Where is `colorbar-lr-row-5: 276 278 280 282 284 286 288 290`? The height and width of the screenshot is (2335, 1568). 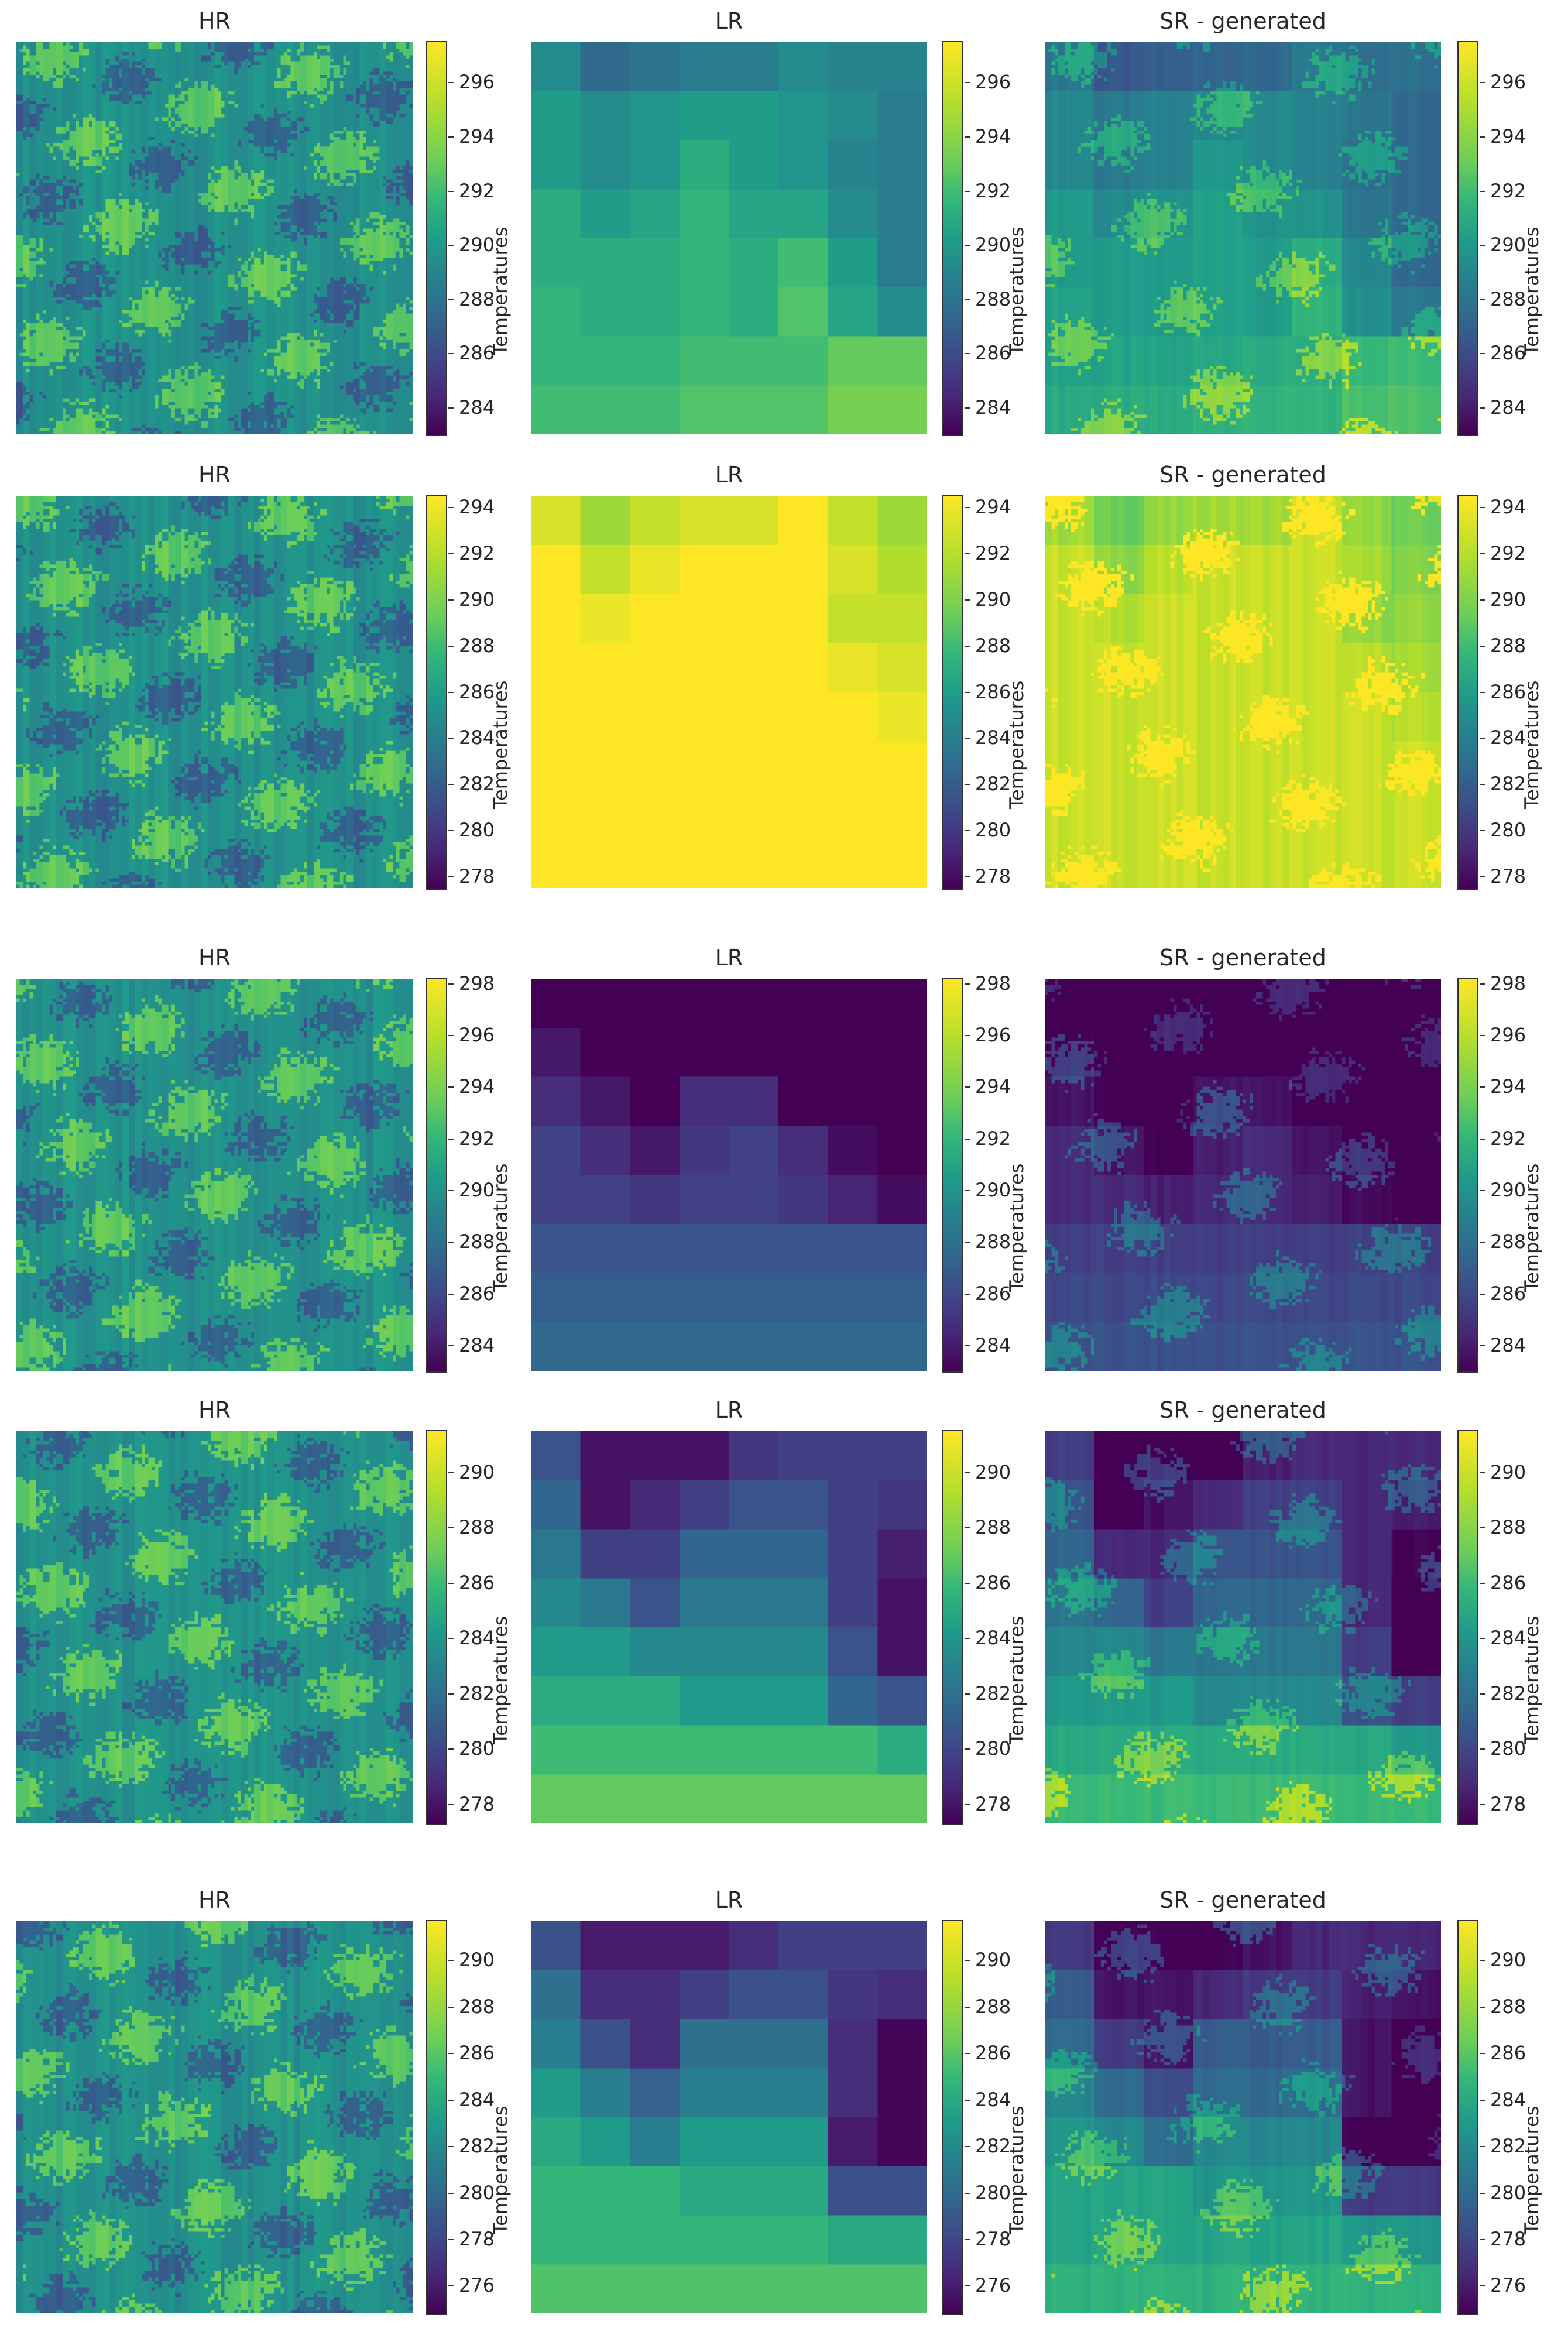 colorbar-lr-row-5: 276 278 280 282 284 286 288 290 is located at coordinates (977, 2117).